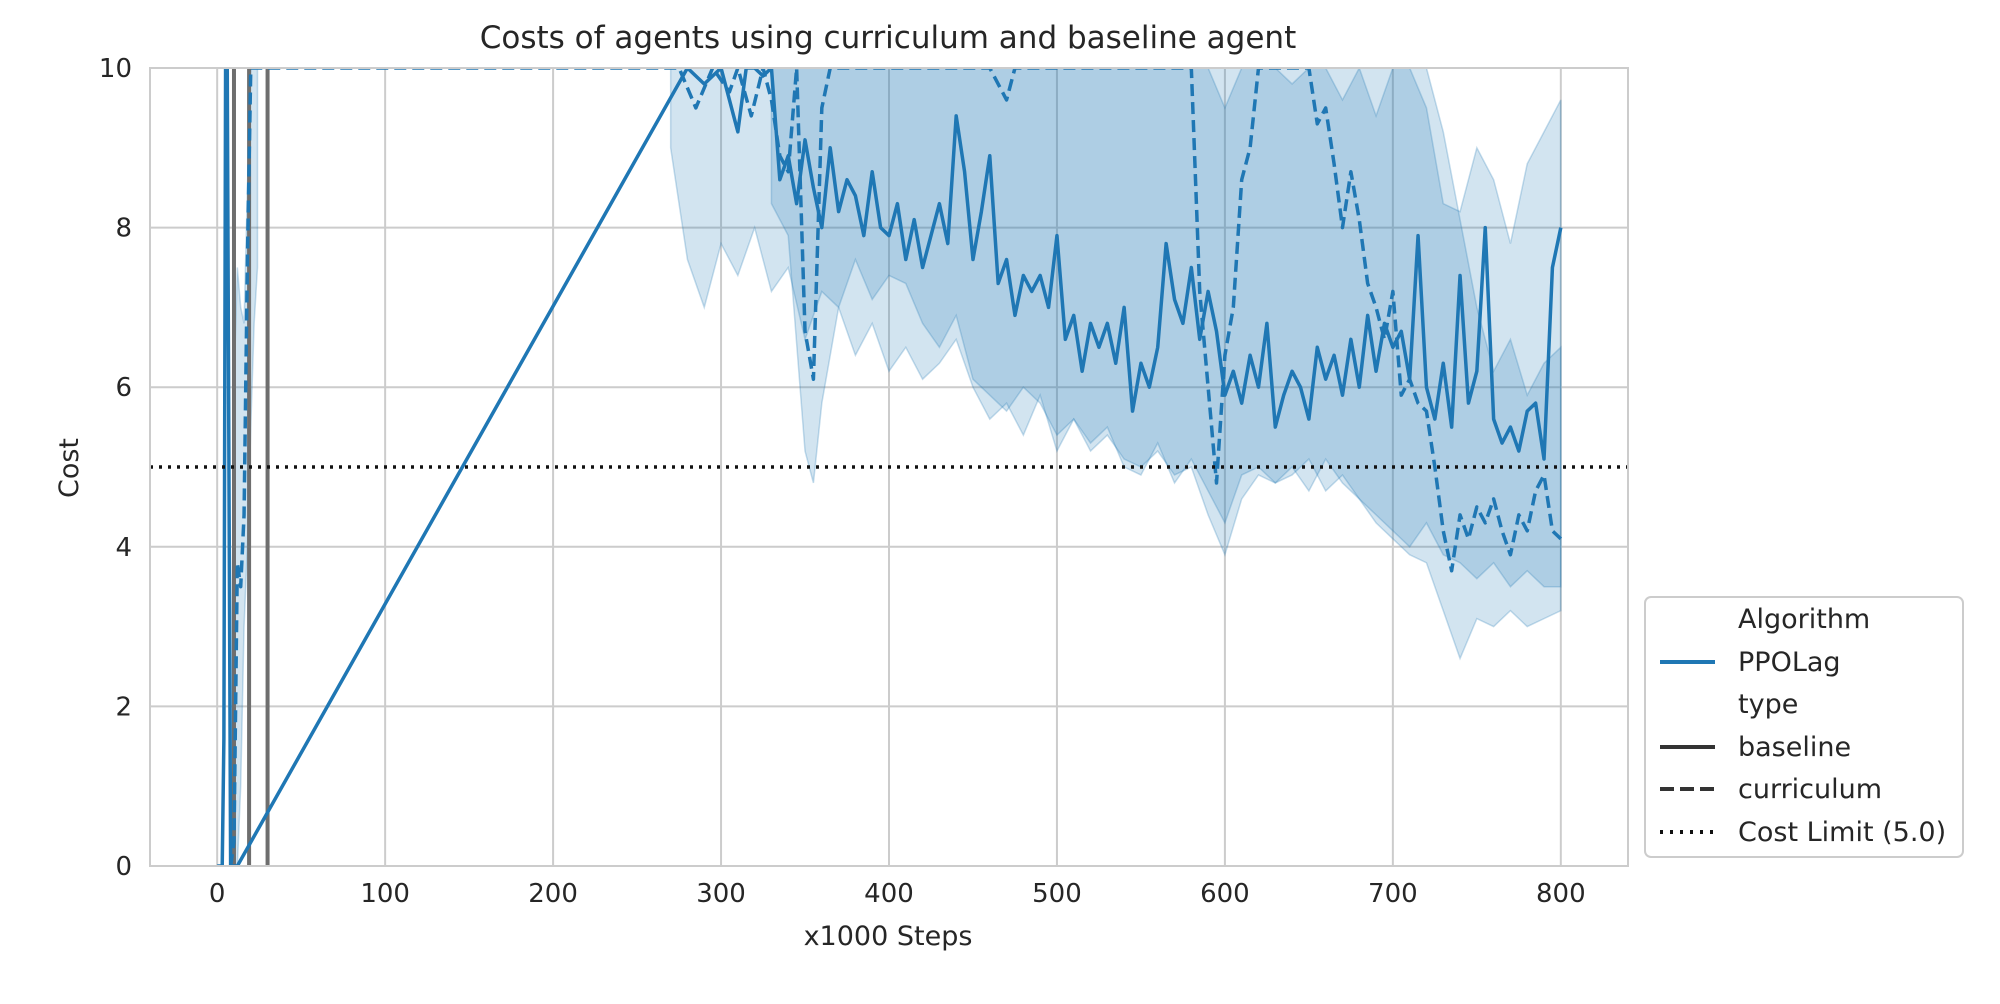  I want to click on legend-label-ppolag: PPOLag, so click(1789, 662).